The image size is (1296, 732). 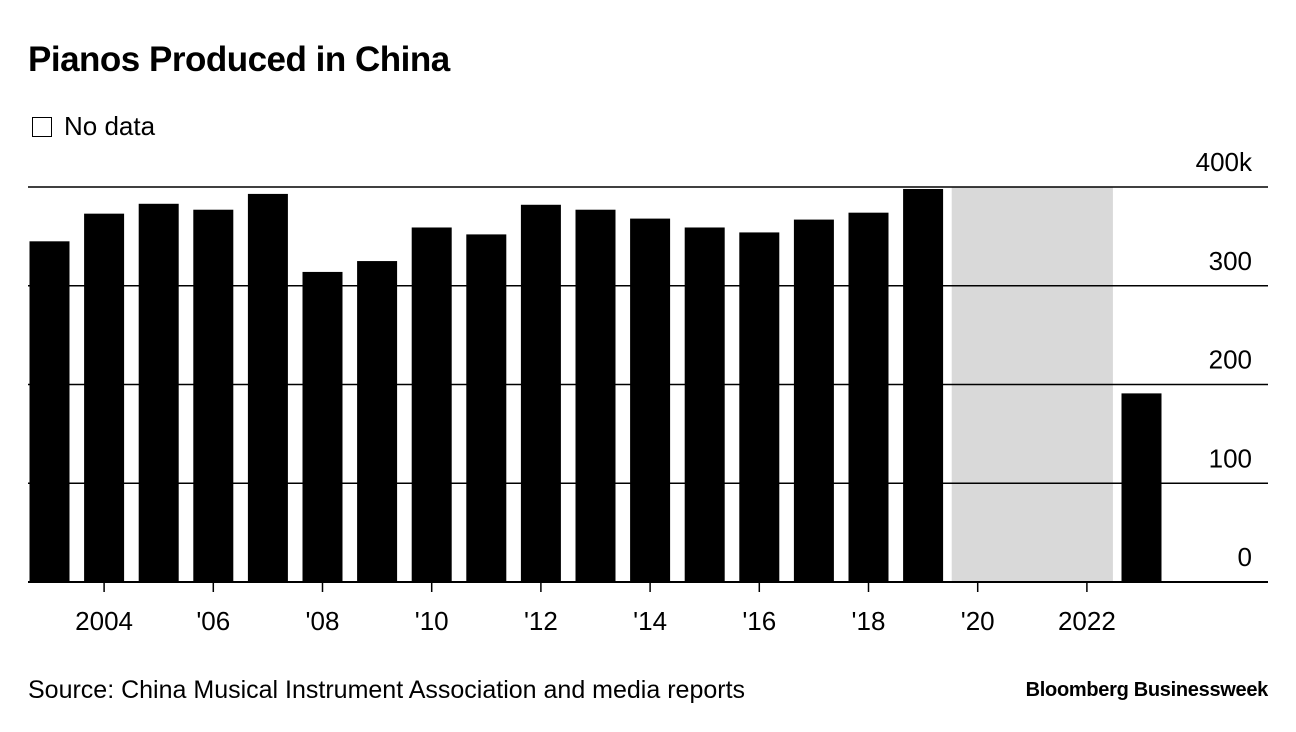 What do you see at coordinates (1147, 690) in the screenshot?
I see `brand-logo: Bloomberg Businessweek` at bounding box center [1147, 690].